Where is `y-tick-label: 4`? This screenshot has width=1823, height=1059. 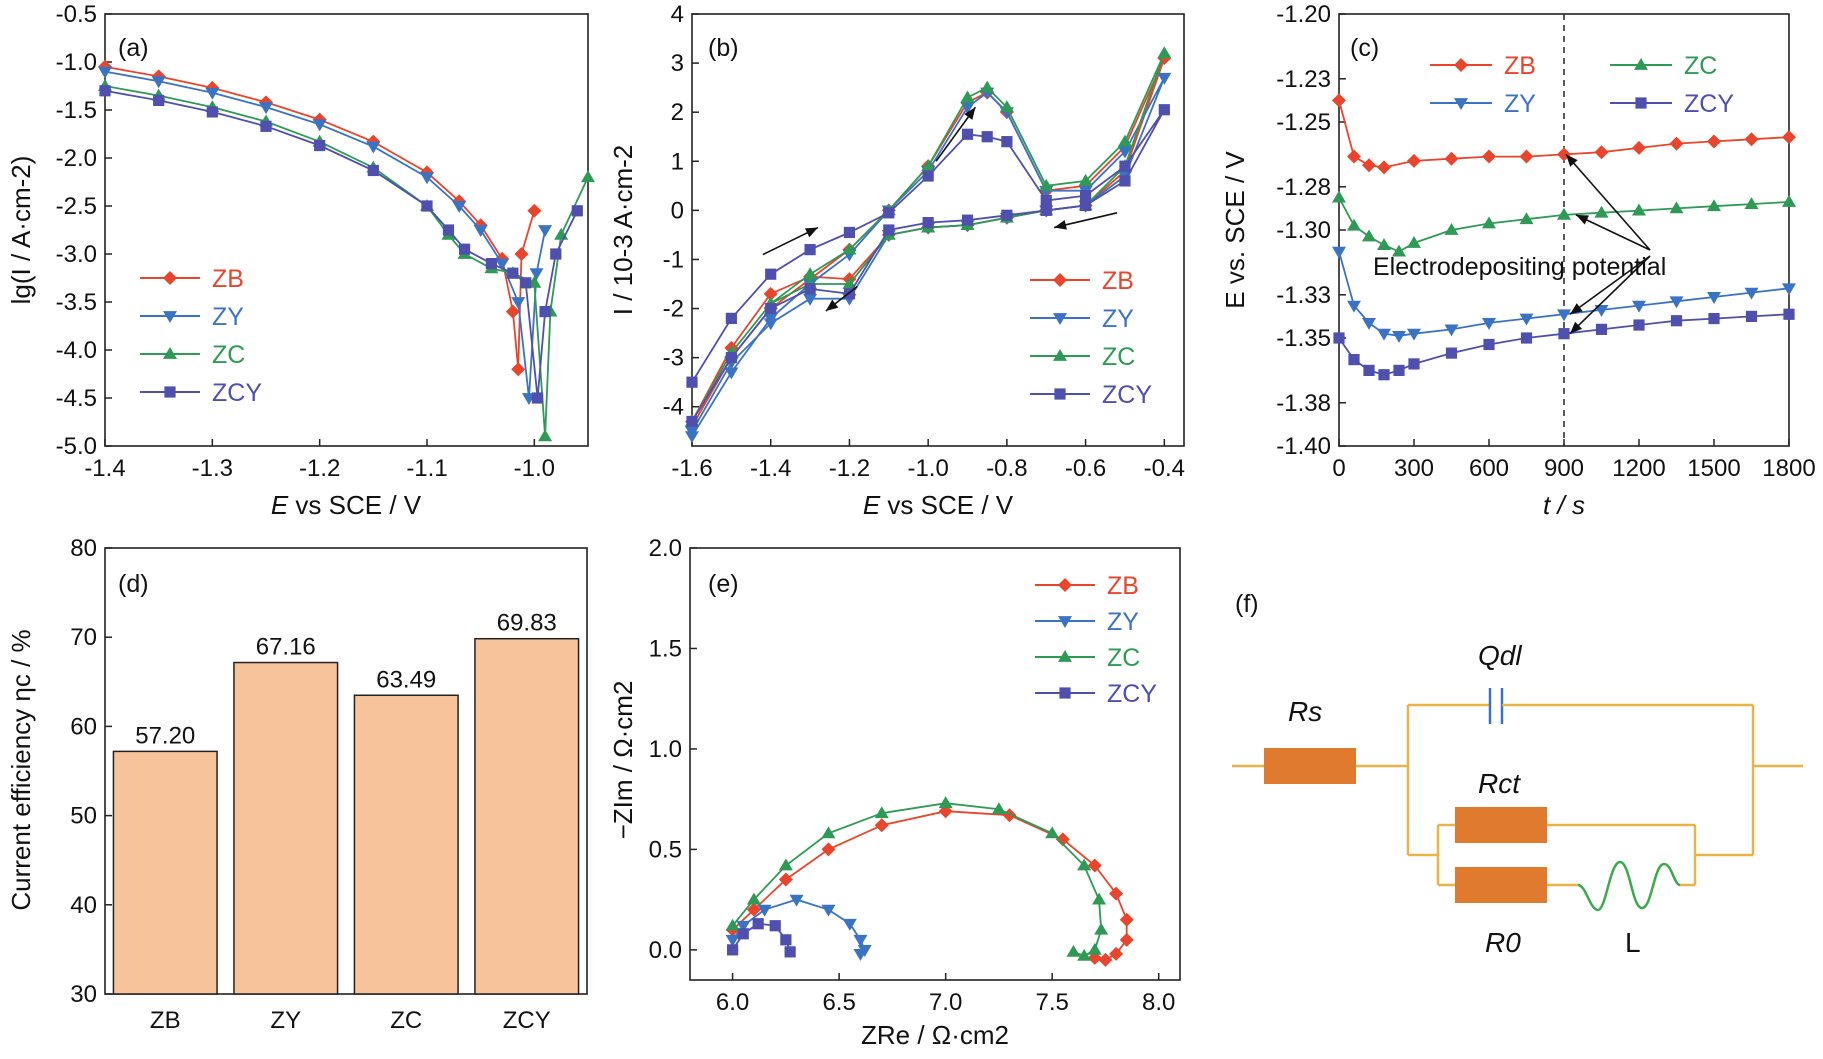
y-tick-label: 4 is located at coordinates (677, 14).